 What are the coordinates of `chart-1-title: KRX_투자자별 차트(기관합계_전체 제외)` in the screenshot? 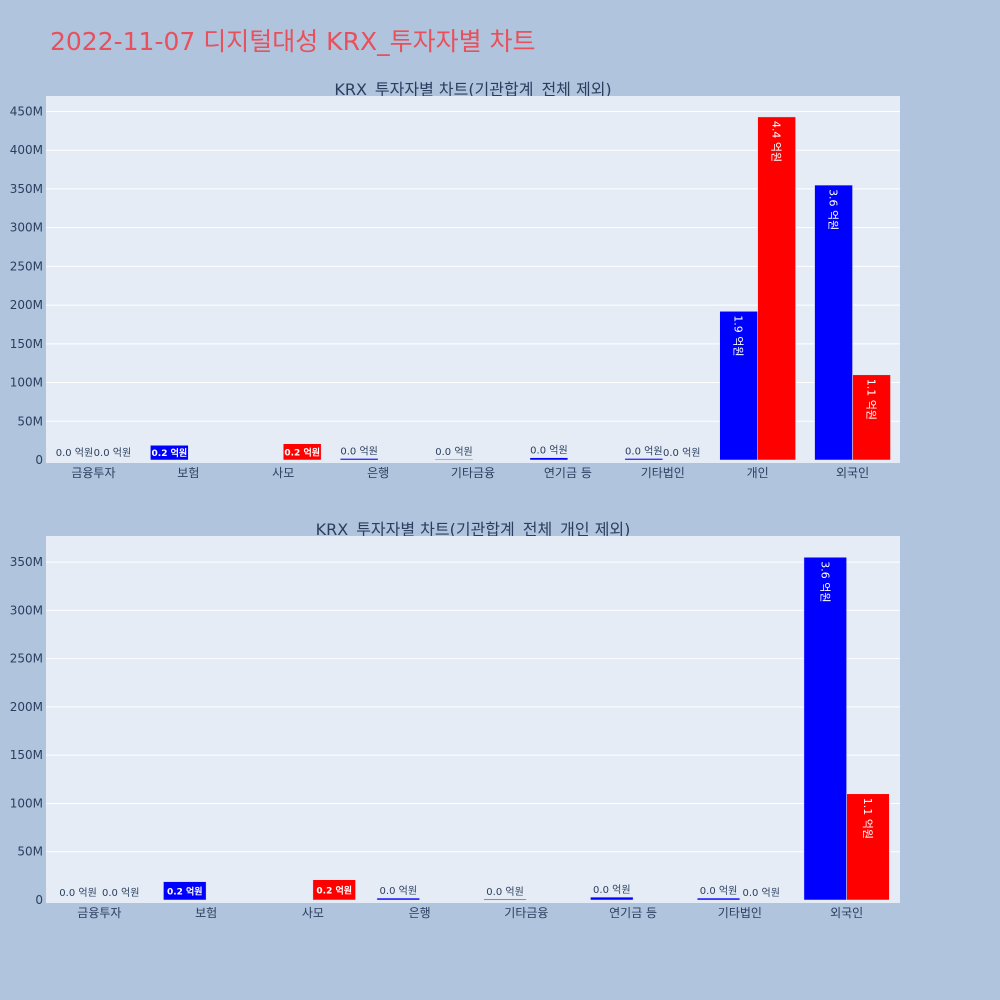 It's located at (472, 90).